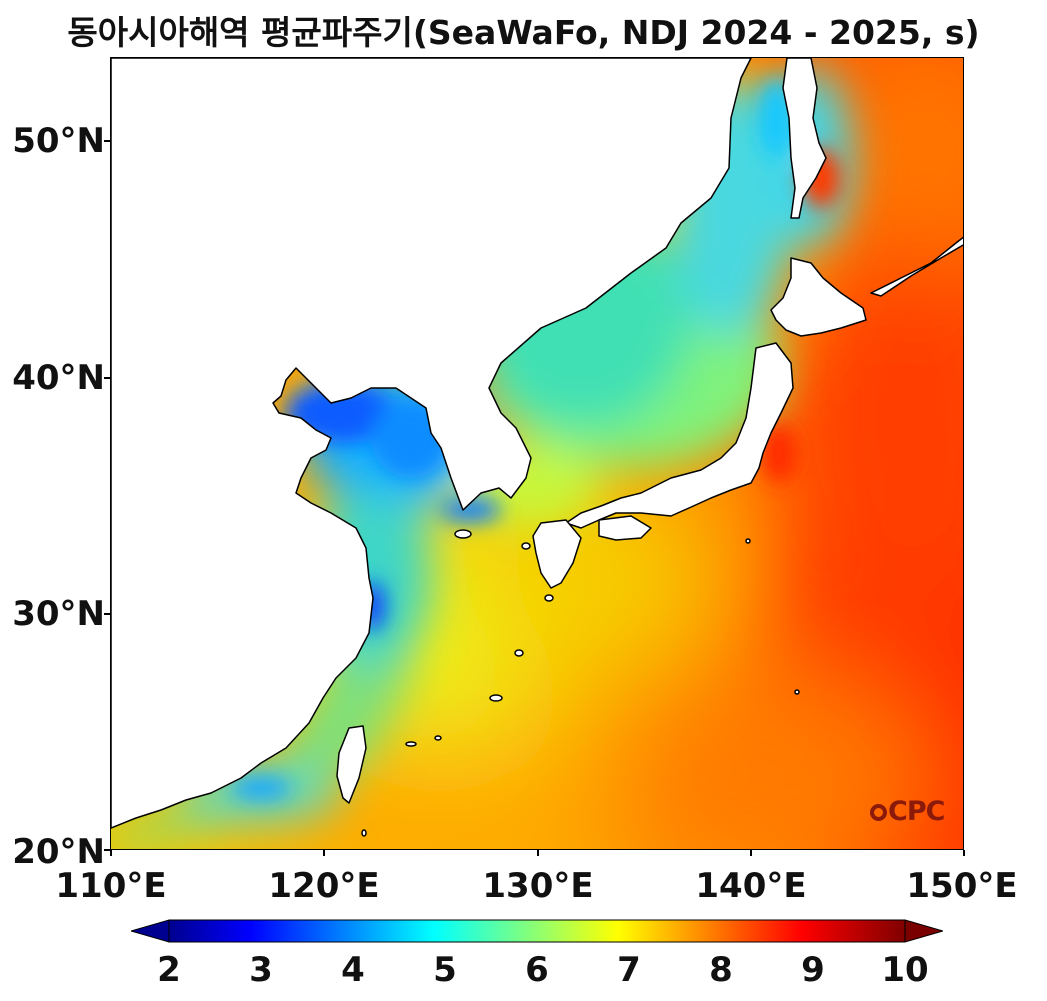 This screenshot has width=1047, height=1001. Describe the element at coordinates (878, 812) in the screenshot. I see `logo-ring-icon` at that location.